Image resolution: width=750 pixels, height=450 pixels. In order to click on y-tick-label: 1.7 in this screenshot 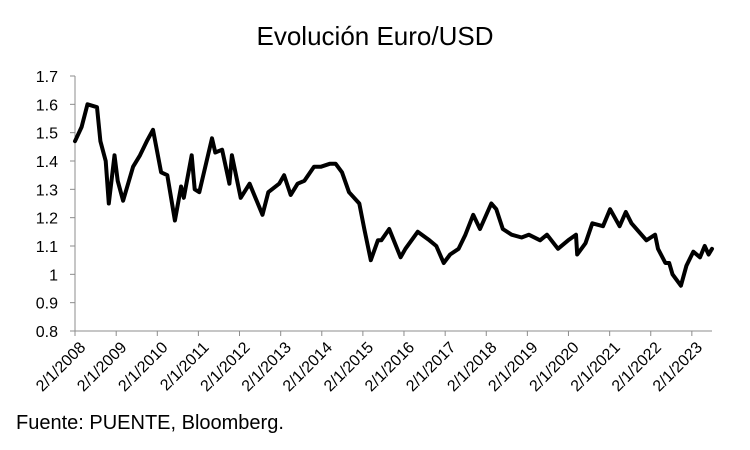, I will do `click(47, 77)`.